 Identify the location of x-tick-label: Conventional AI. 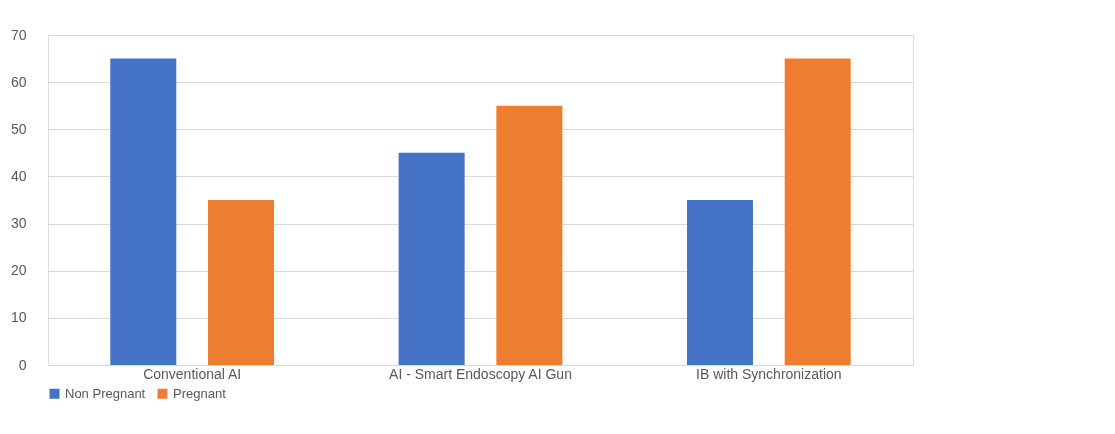
(192, 373).